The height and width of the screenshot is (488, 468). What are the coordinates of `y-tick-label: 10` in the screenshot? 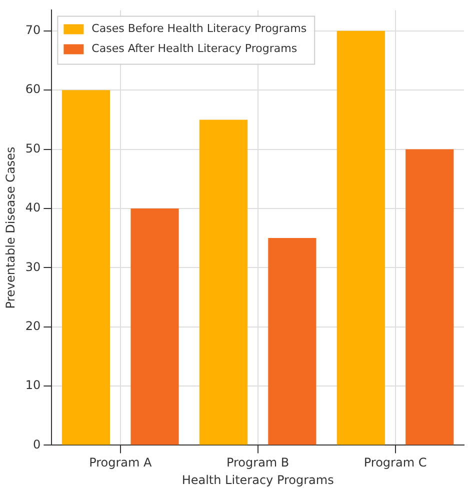 It's located at (33, 385).